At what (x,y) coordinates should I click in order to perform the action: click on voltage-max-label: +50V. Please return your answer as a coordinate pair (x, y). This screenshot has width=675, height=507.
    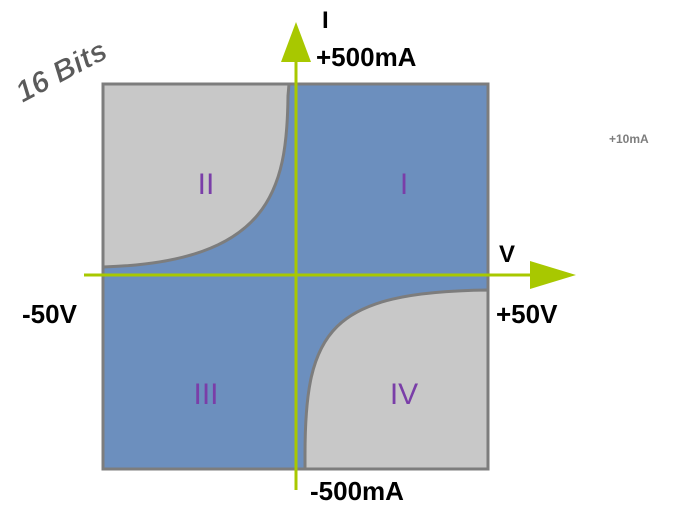
    Looking at the image, I should click on (527, 314).